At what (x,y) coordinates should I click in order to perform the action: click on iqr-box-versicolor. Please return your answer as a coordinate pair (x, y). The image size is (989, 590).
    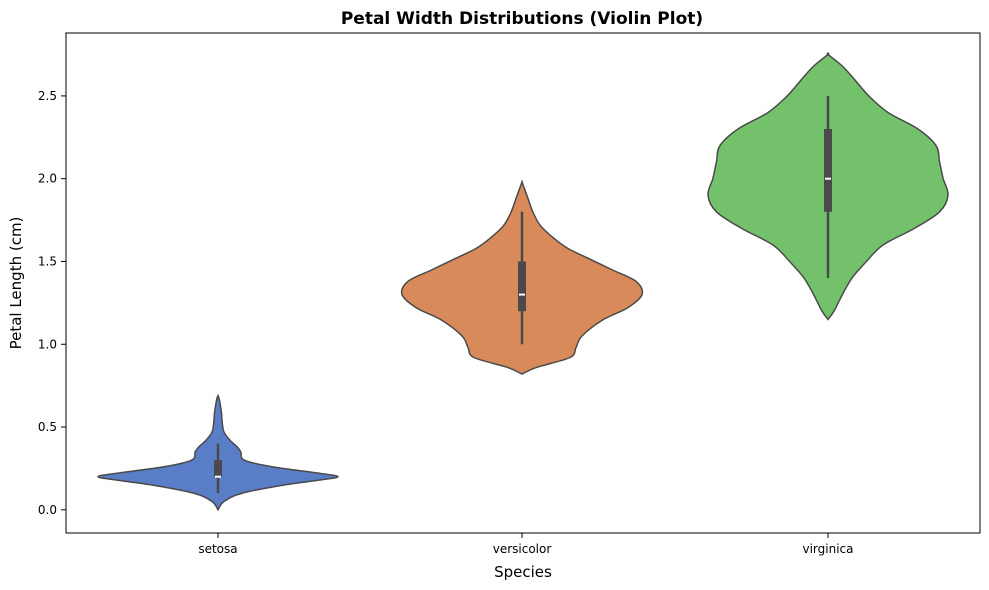
    Looking at the image, I should click on (522, 286).